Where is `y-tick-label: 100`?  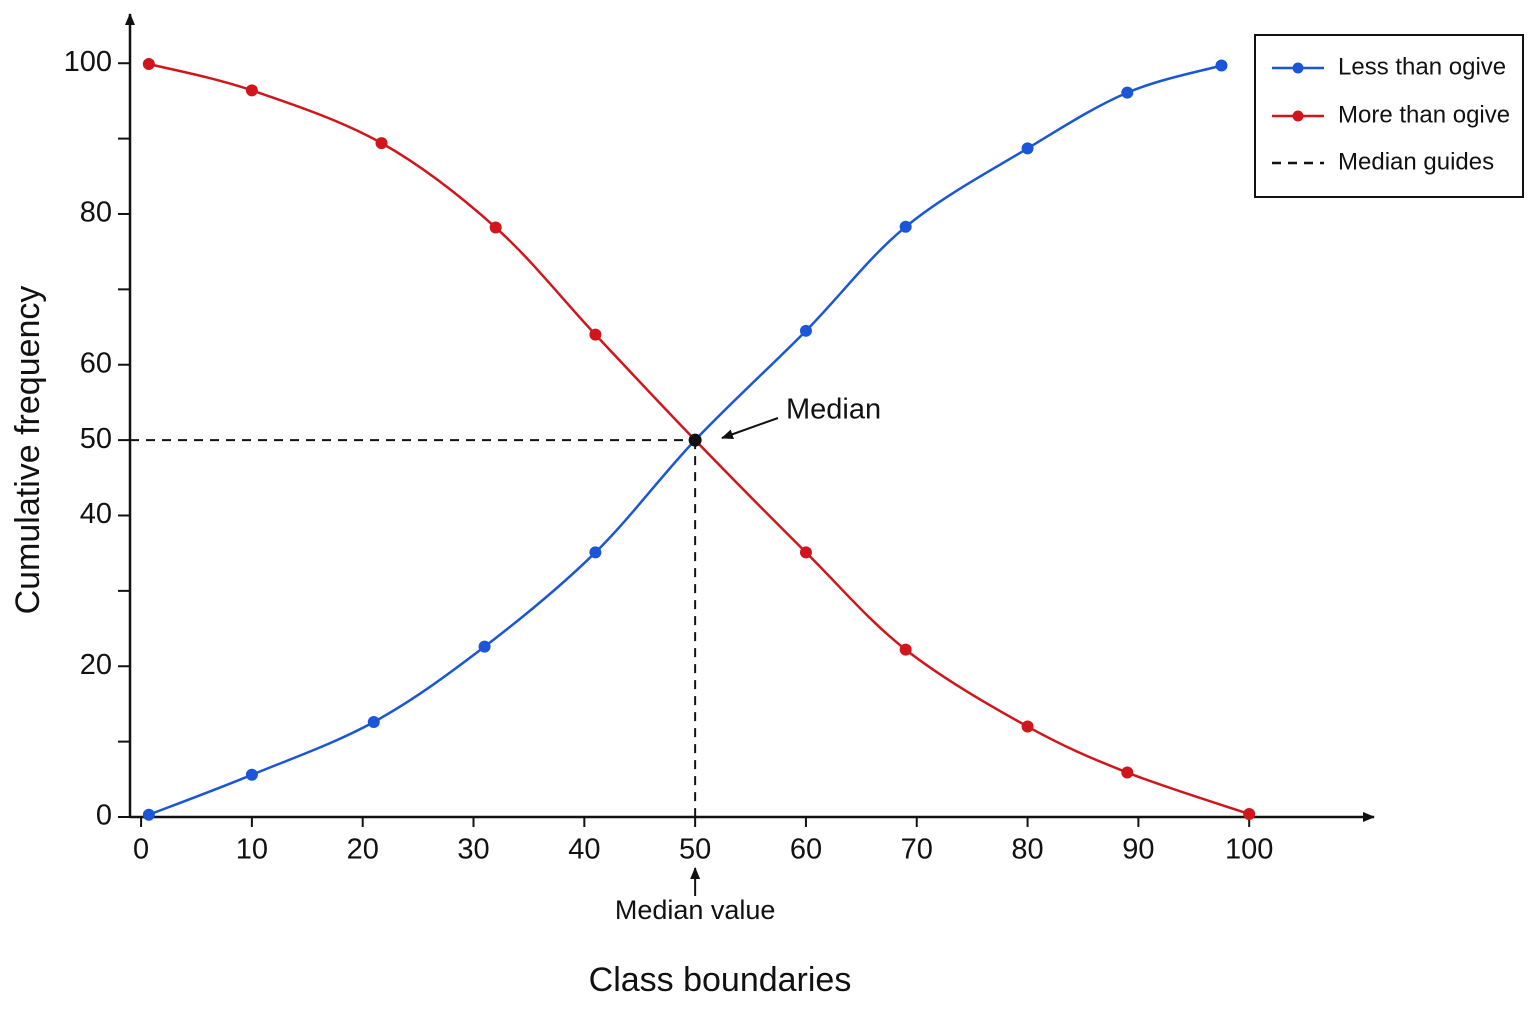 y-tick-label: 100 is located at coordinates (88, 62).